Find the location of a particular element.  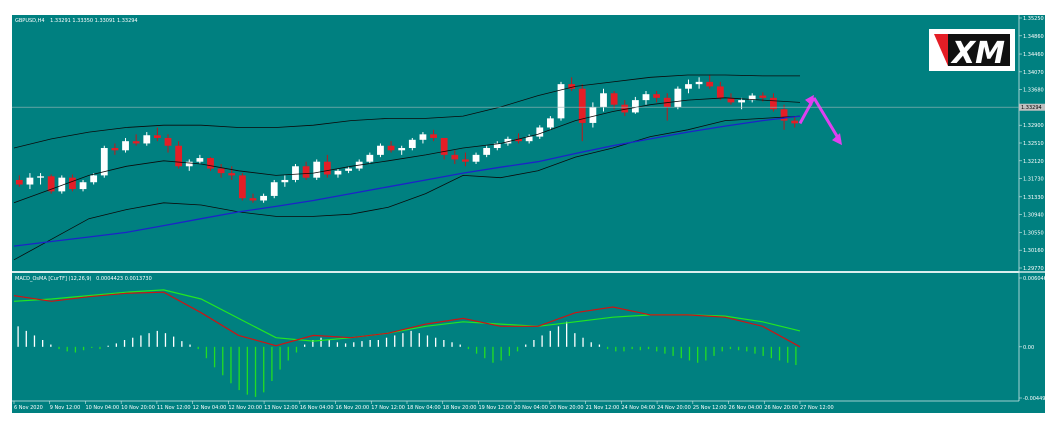

macd-axis-ticks: 0.006046 0.00 -0.004496 is located at coordinates (1034, 339).